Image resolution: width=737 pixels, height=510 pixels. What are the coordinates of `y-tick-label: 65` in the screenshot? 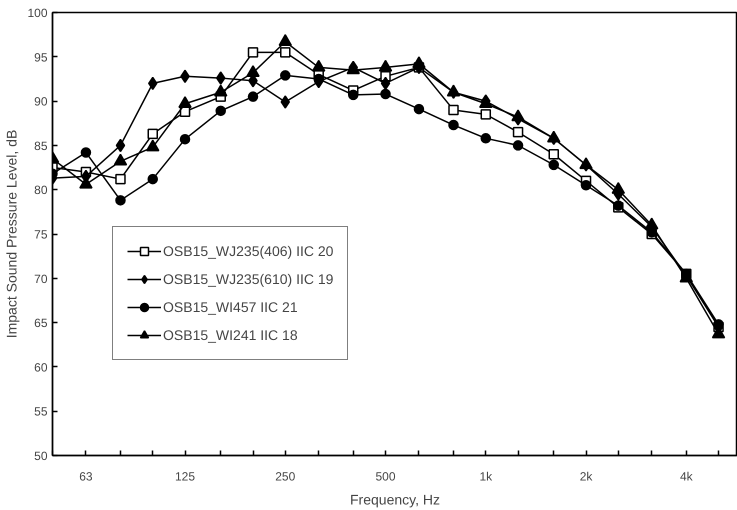 It's located at (41, 323).